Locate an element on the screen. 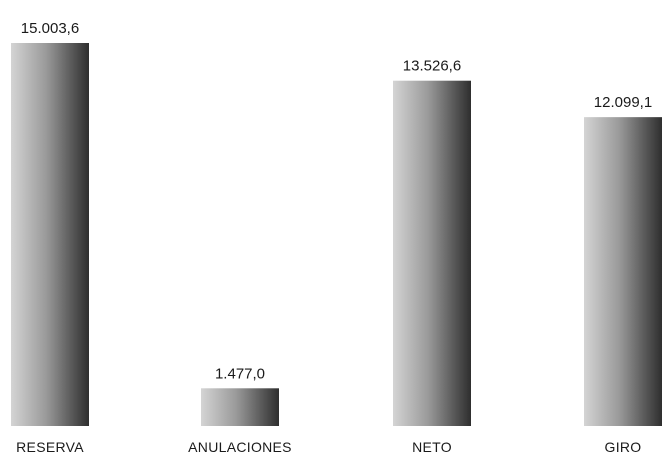  bar-reserva is located at coordinates (50, 234).